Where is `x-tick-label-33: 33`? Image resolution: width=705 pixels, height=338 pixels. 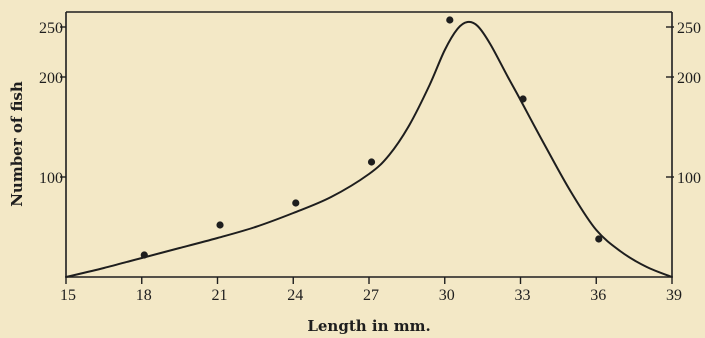 x-tick-label-33: 33 is located at coordinates (523, 295).